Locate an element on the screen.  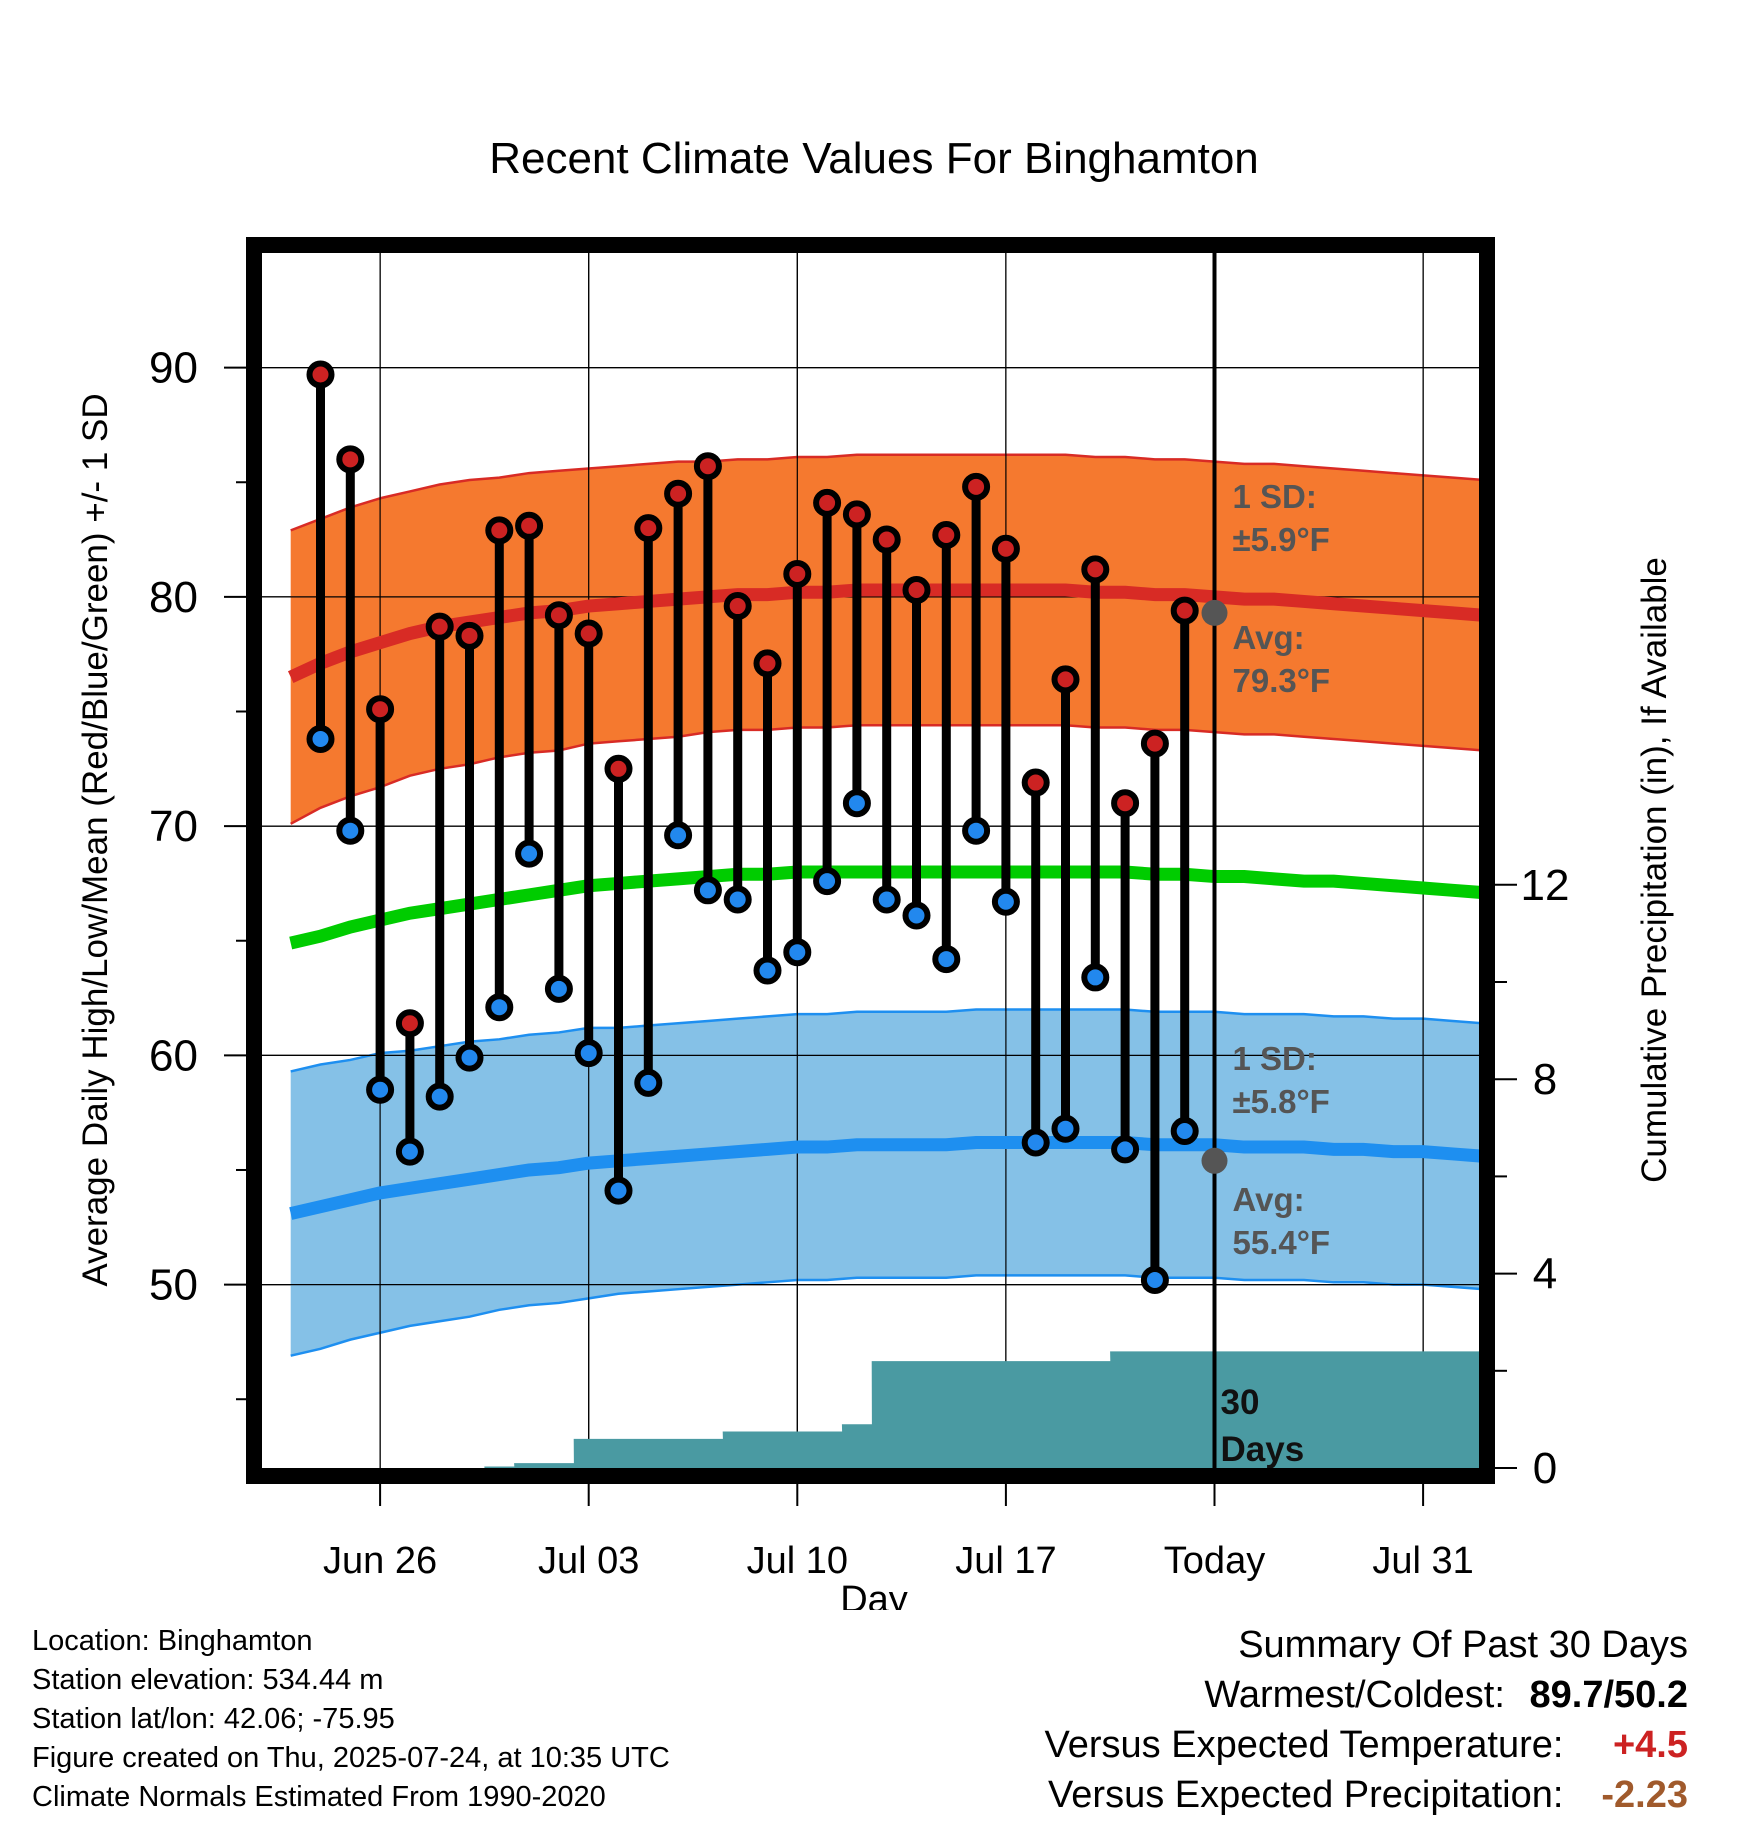
today-low-normal-marker is located at coordinates (1214, 1160).